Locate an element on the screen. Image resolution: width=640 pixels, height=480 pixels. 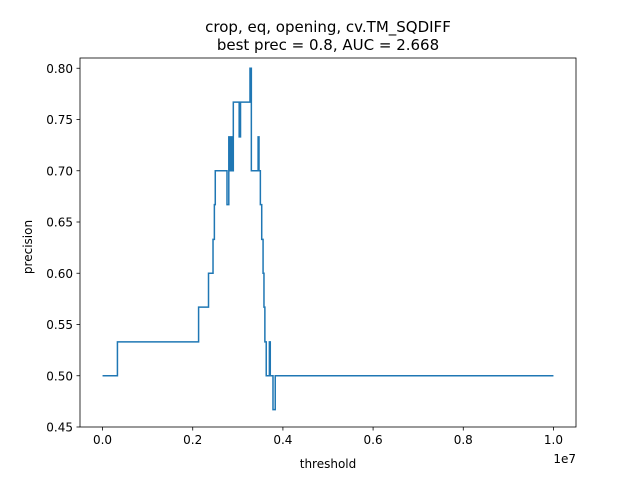
x-tick-label: 0.8 is located at coordinates (463, 440).